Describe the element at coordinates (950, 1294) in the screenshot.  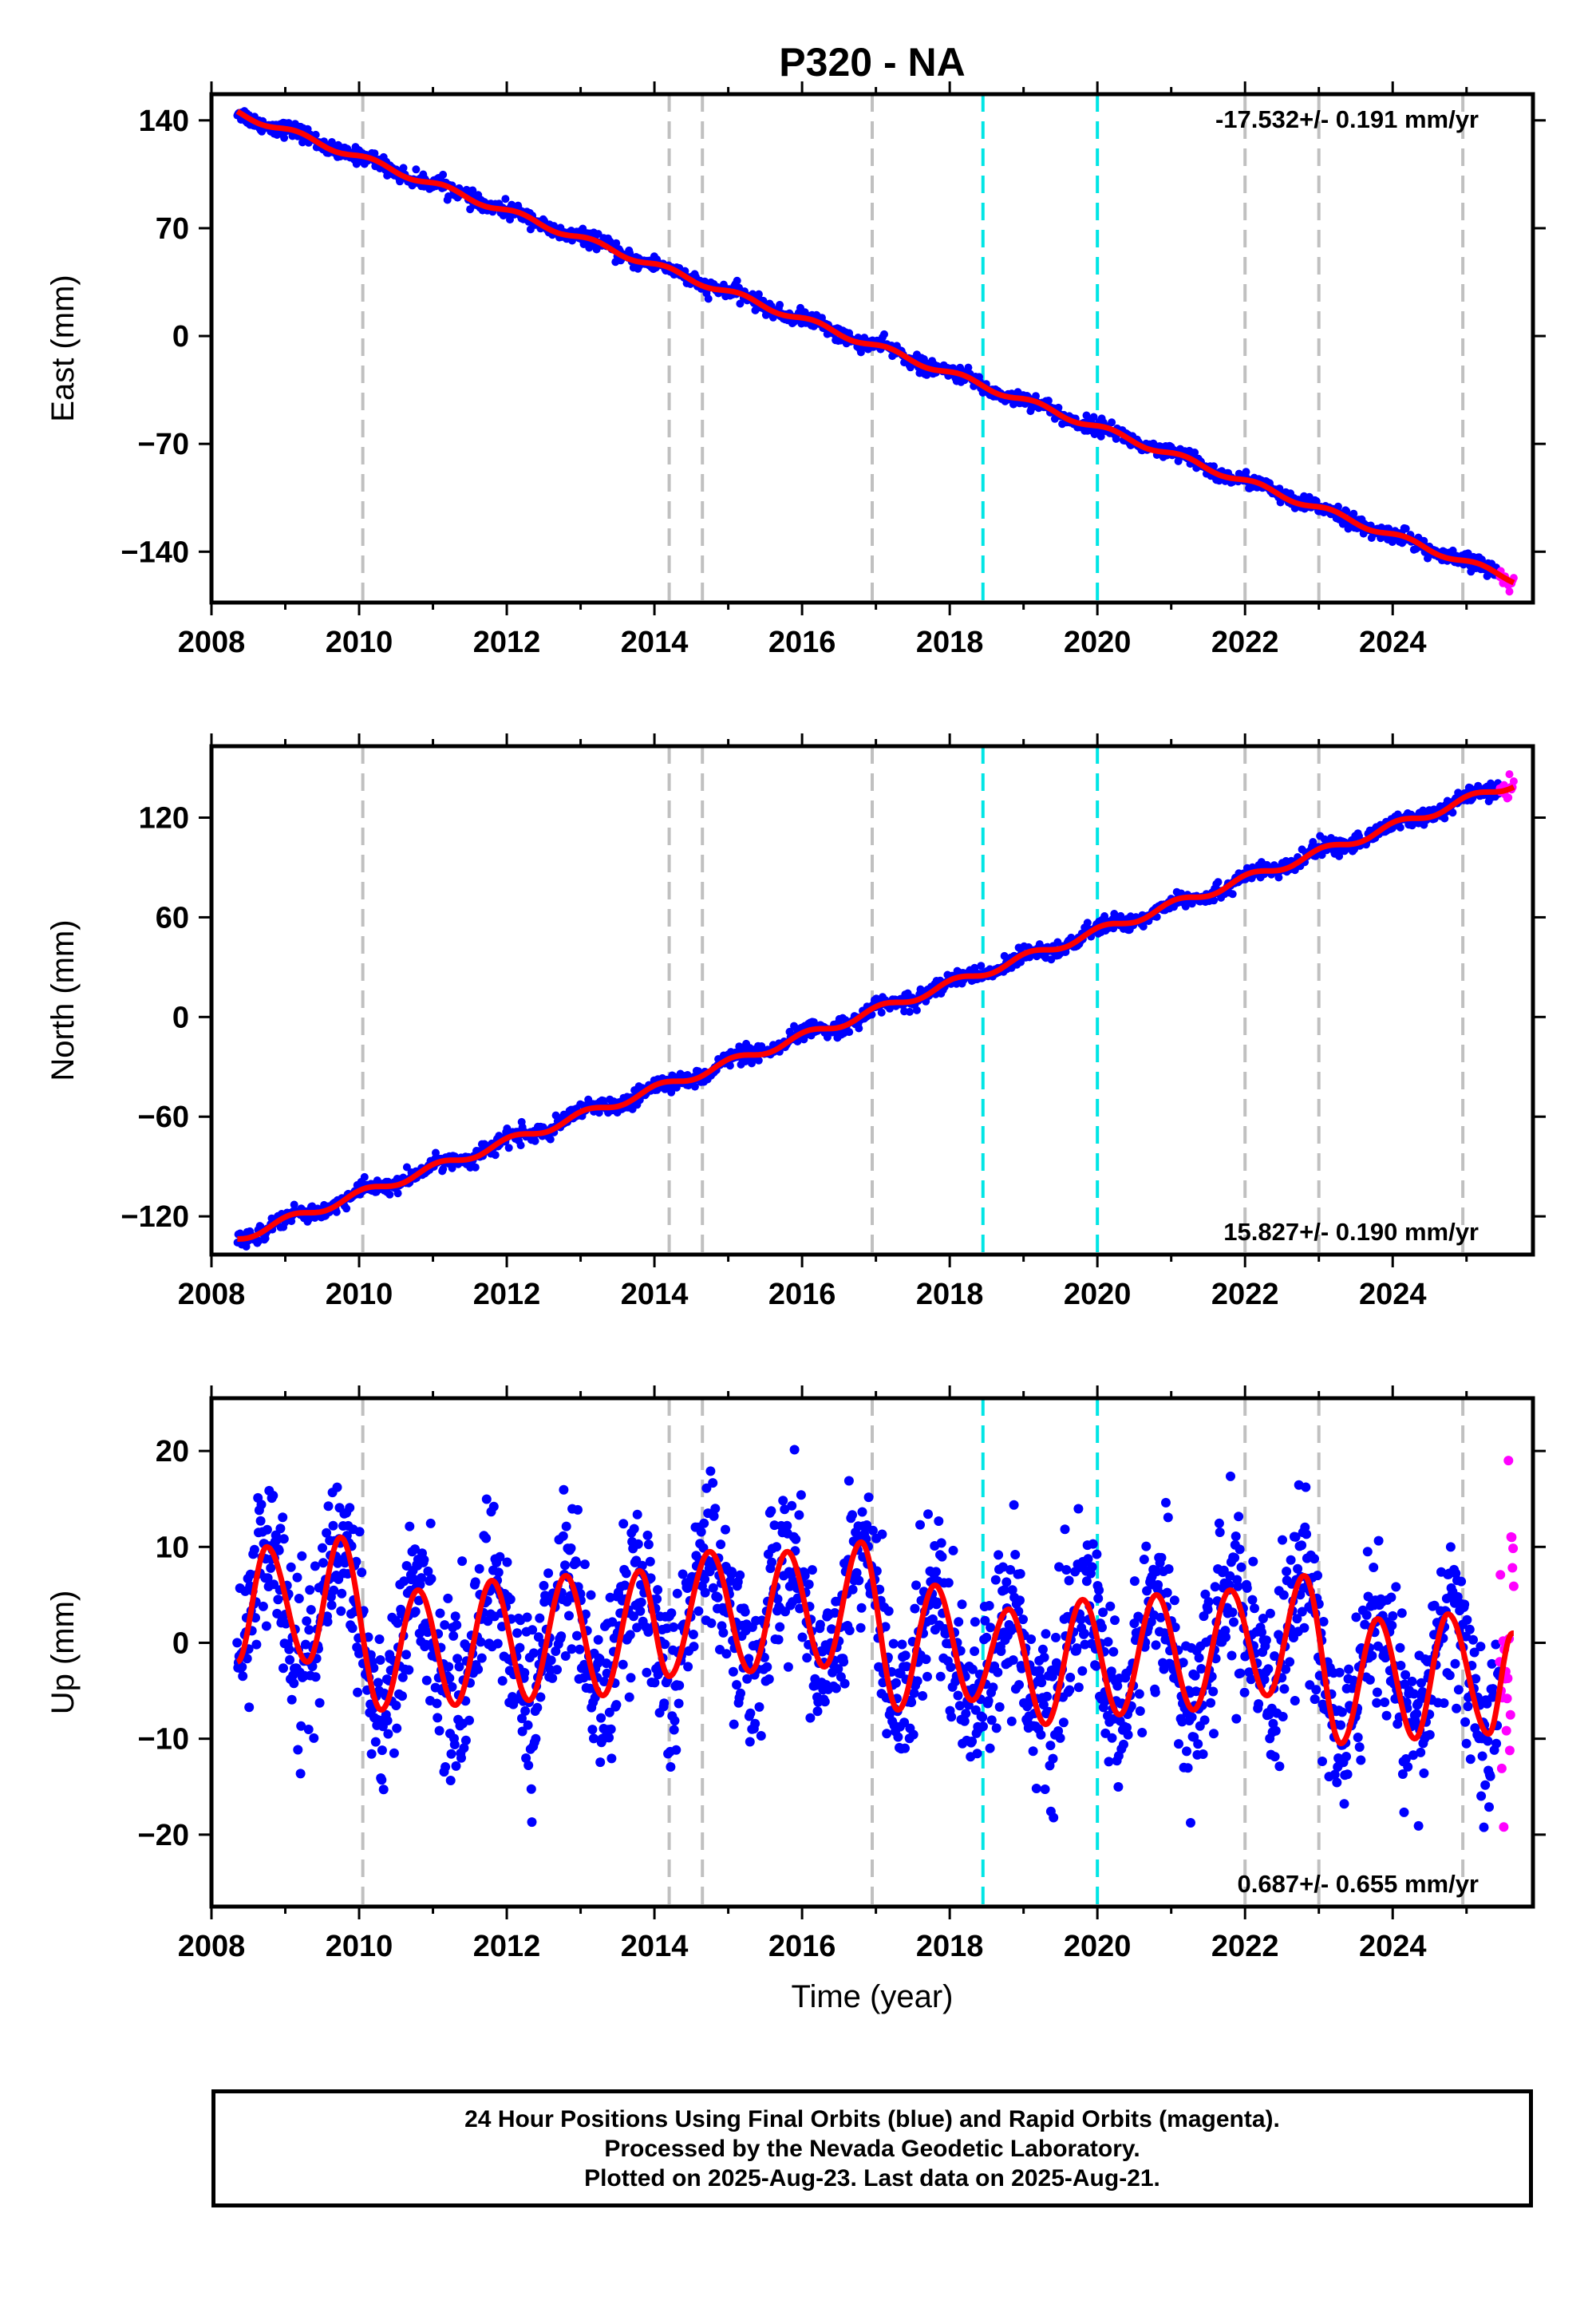
I see `x-tick-label: 2018` at that location.